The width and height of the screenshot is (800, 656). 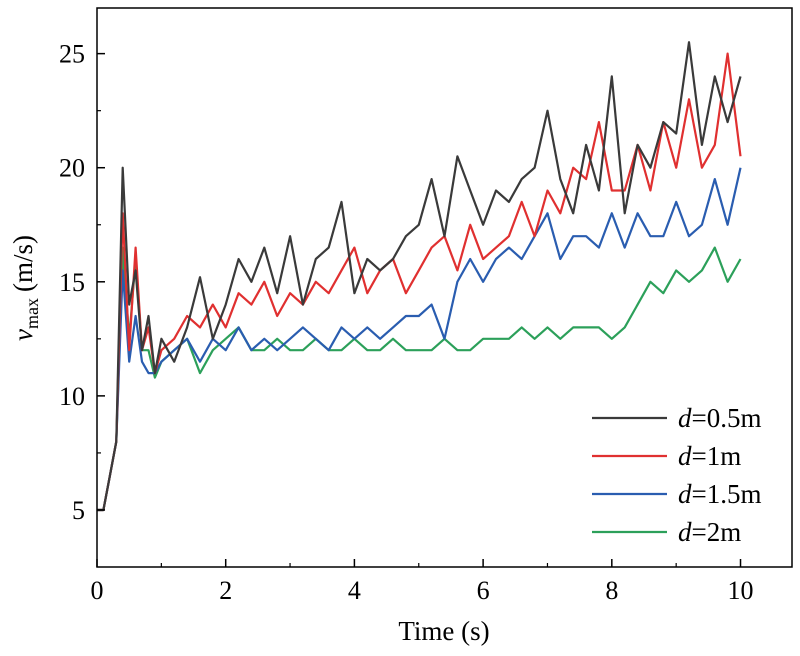 What do you see at coordinates (23, 335) in the screenshot?
I see `y-axis-var: v` at bounding box center [23, 335].